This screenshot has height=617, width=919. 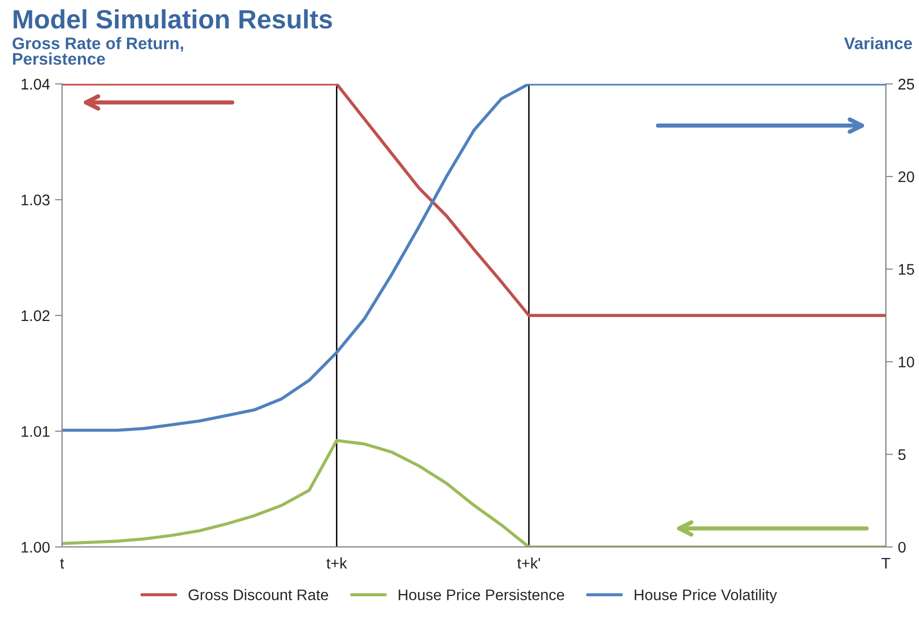 I want to click on x-tick-label: T, so click(x=886, y=563).